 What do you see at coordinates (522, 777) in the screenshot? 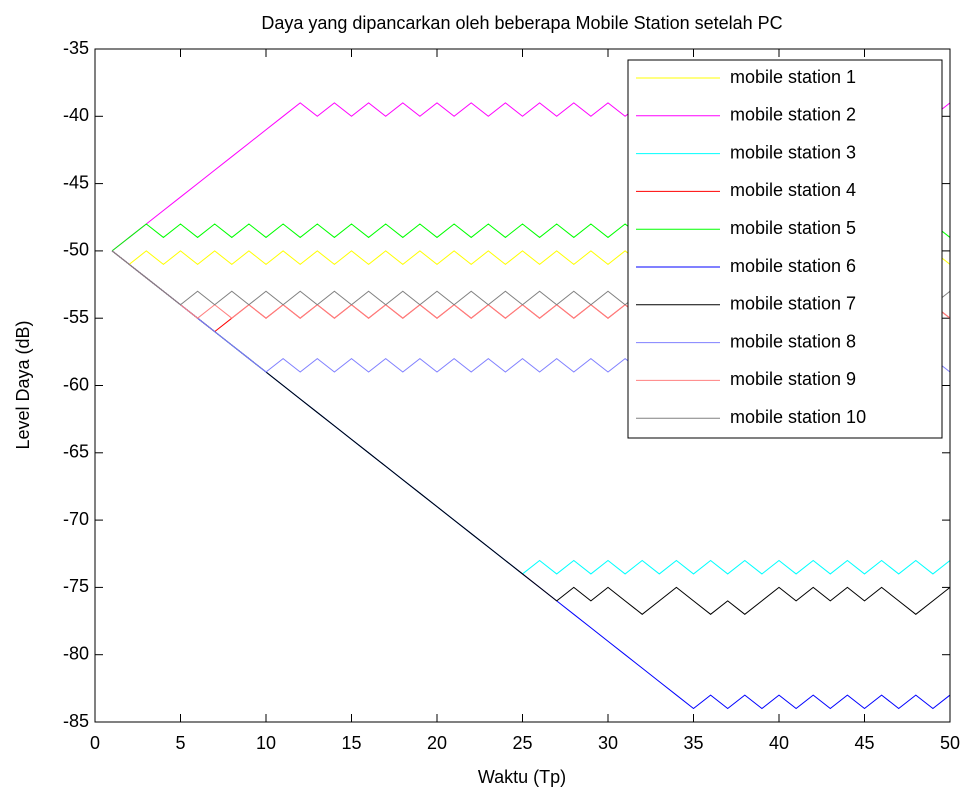
I see `x-axis-label: Waktu (Tp)` at bounding box center [522, 777].